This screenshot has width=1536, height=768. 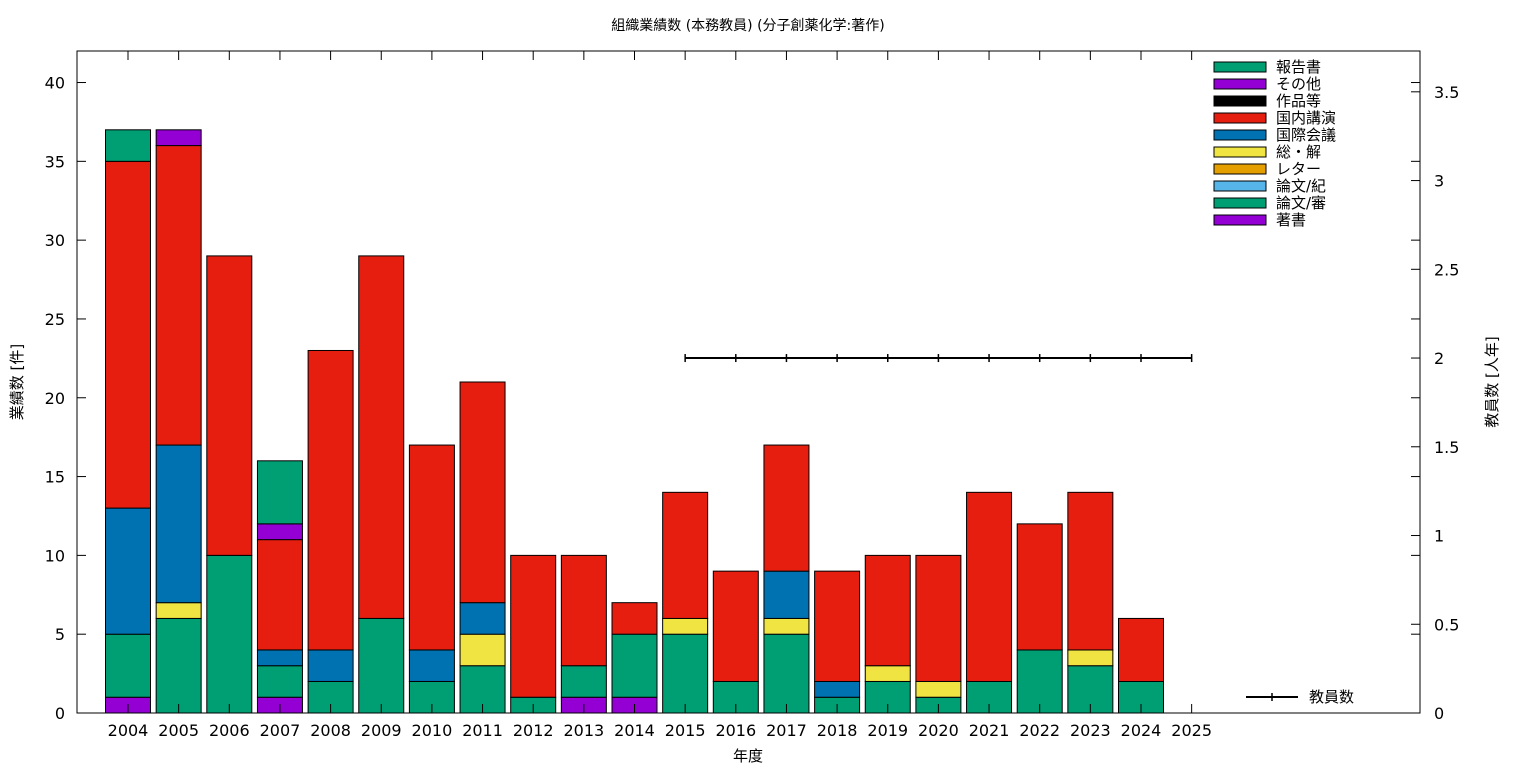 What do you see at coordinates (1191, 730) in the screenshot?
I see `x-tick-label-2025: 2025` at bounding box center [1191, 730].